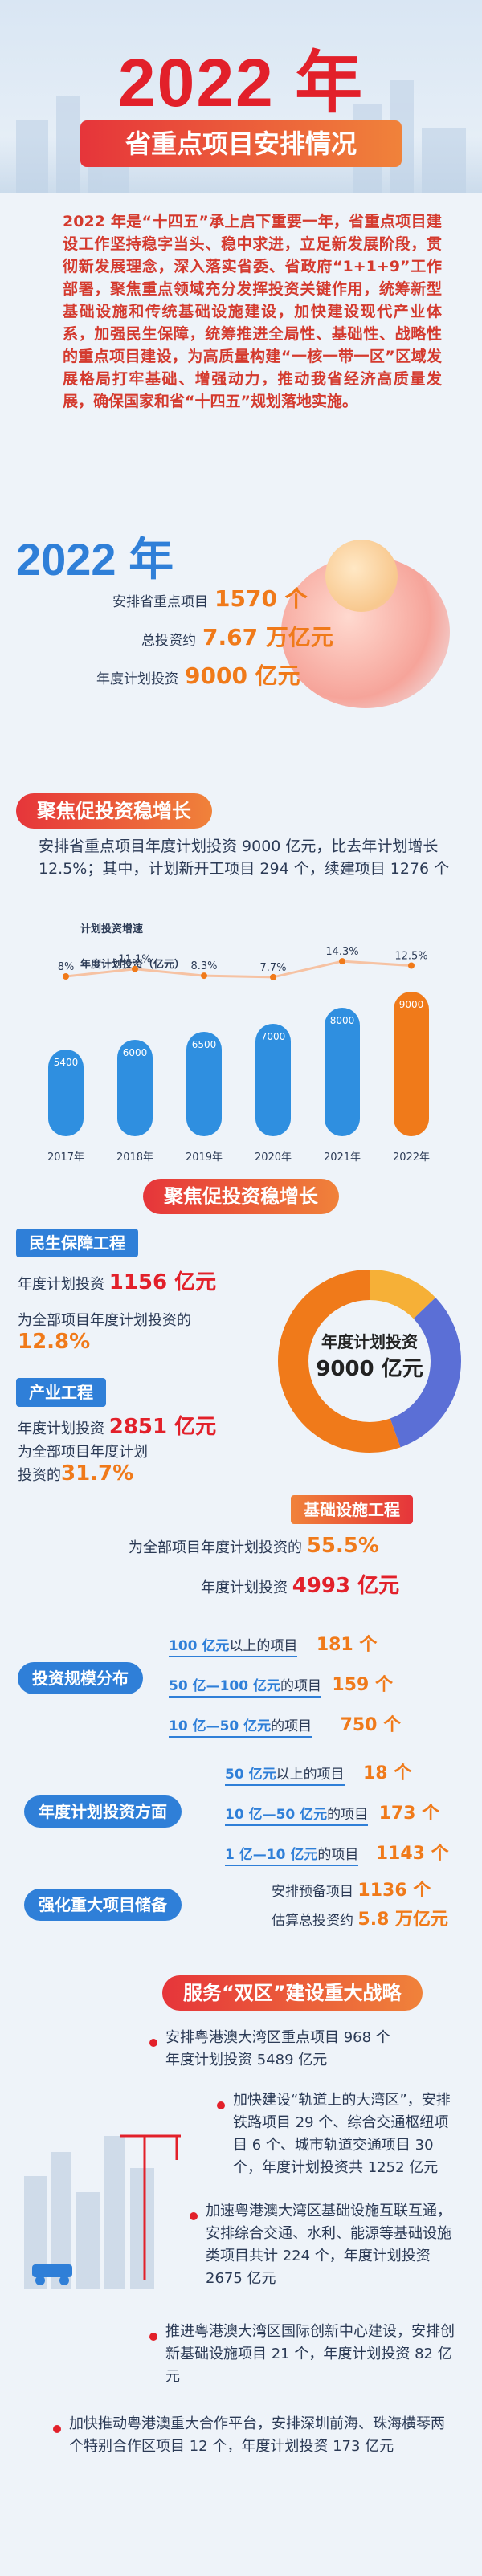  What do you see at coordinates (134, 960) in the screenshot?
I see `growth-label: 11.1%` at bounding box center [134, 960].